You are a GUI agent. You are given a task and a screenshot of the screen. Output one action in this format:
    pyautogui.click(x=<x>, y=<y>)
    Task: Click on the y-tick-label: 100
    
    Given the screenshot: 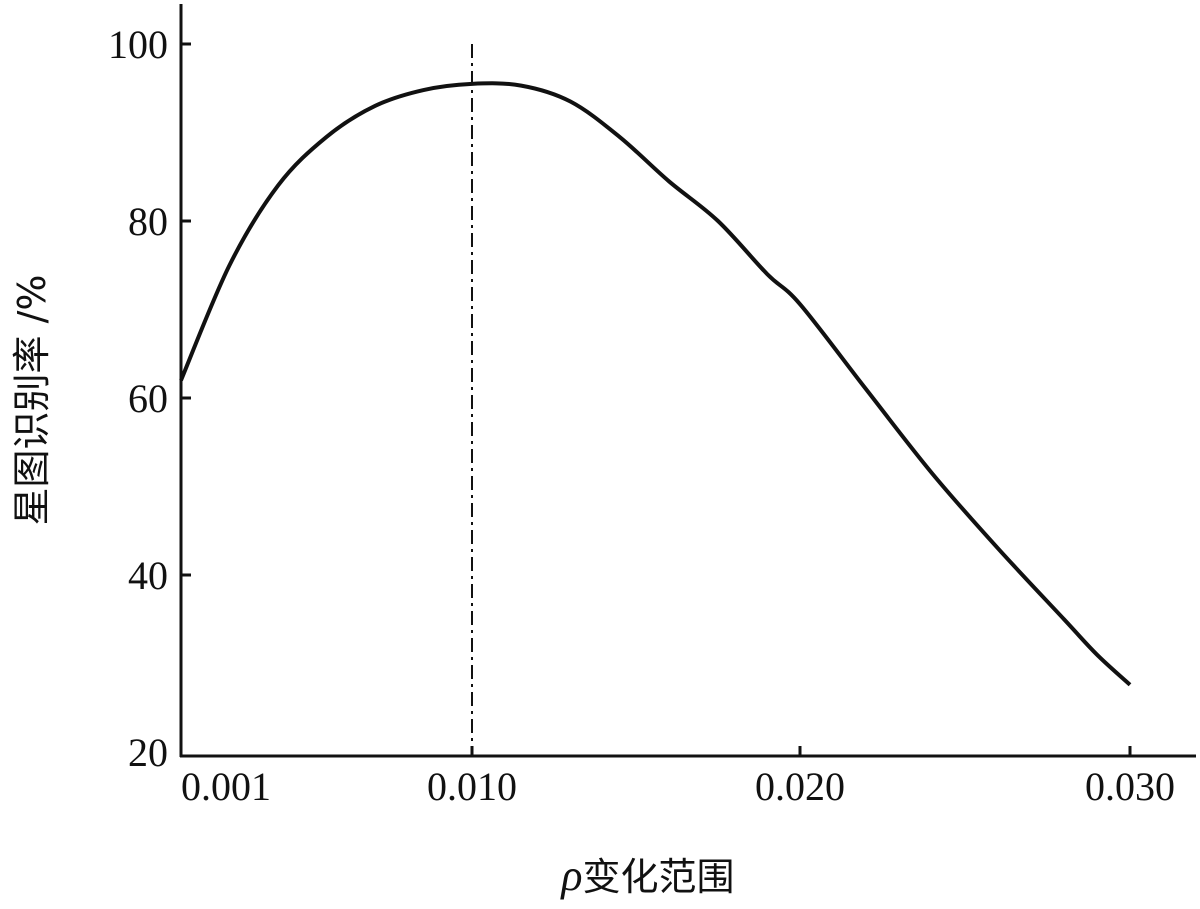 What is the action you would take?
    pyautogui.click(x=138, y=44)
    